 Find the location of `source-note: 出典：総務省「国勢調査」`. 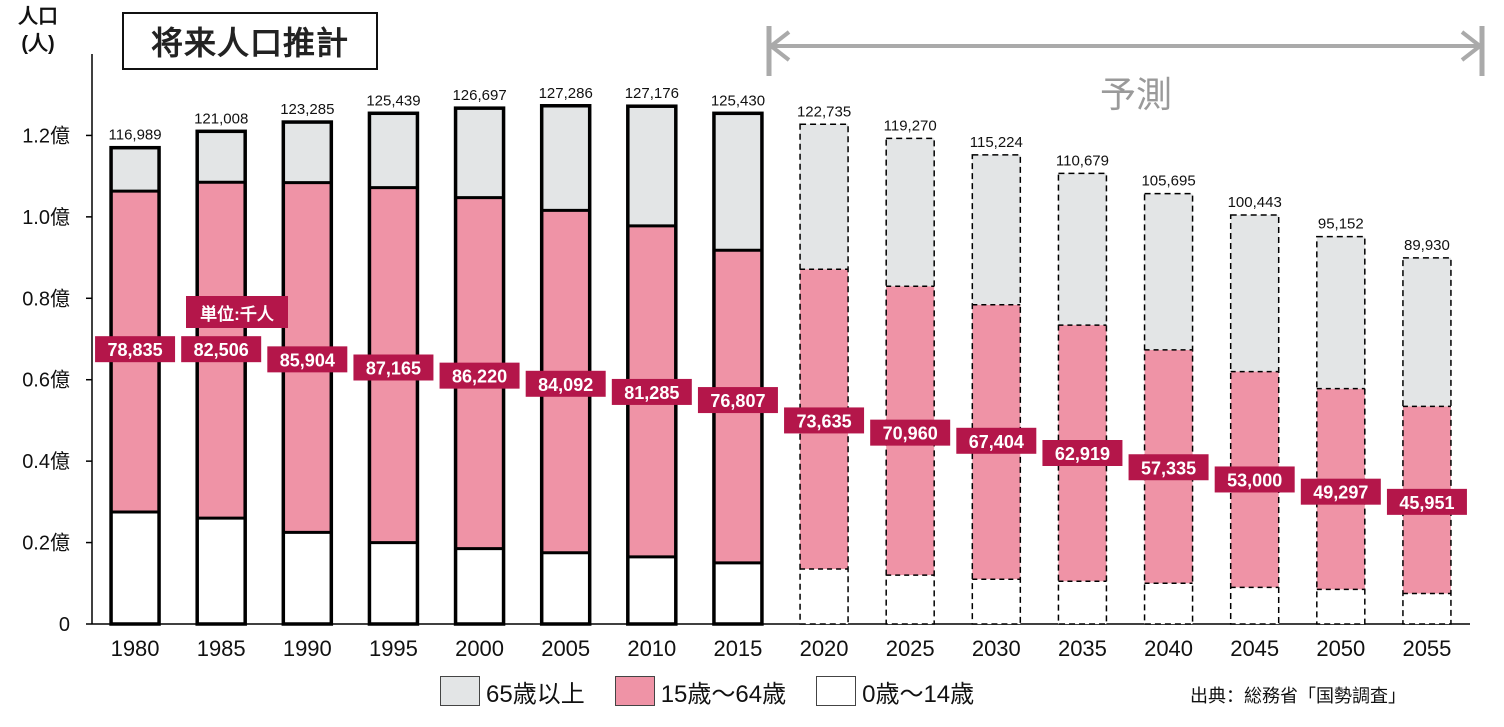

source-note: 出典：総務省「国勢調査」 is located at coordinates (1298, 696).